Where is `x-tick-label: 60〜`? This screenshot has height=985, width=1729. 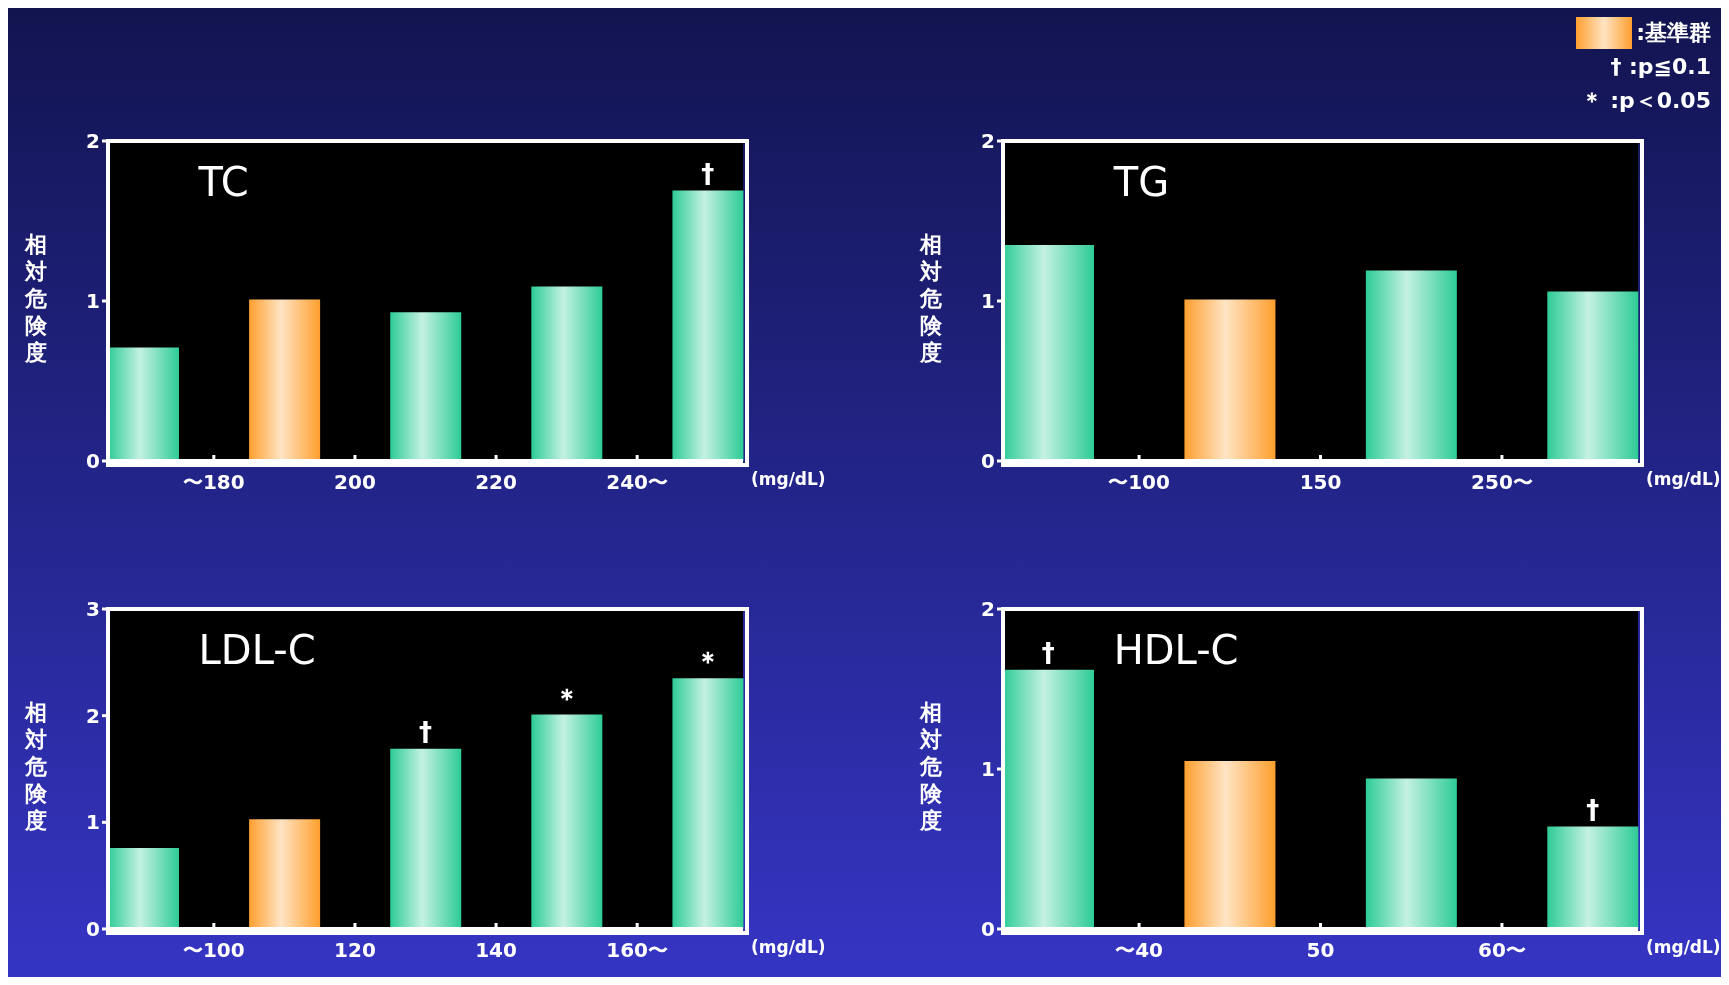 x-tick-label: 60〜 is located at coordinates (1502, 950).